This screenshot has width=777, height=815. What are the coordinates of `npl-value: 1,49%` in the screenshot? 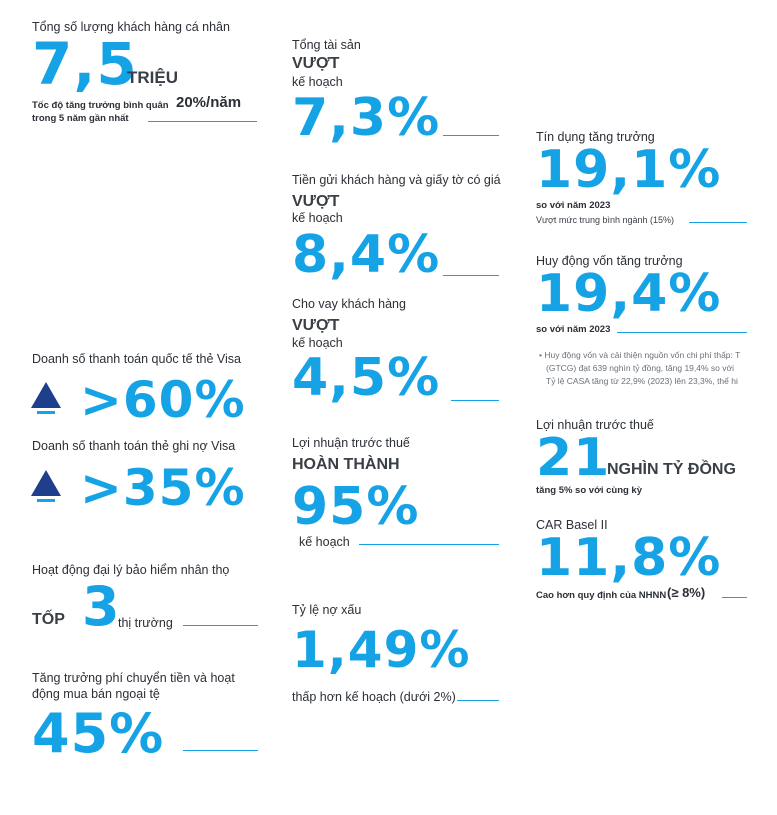 It's located at (381, 650).